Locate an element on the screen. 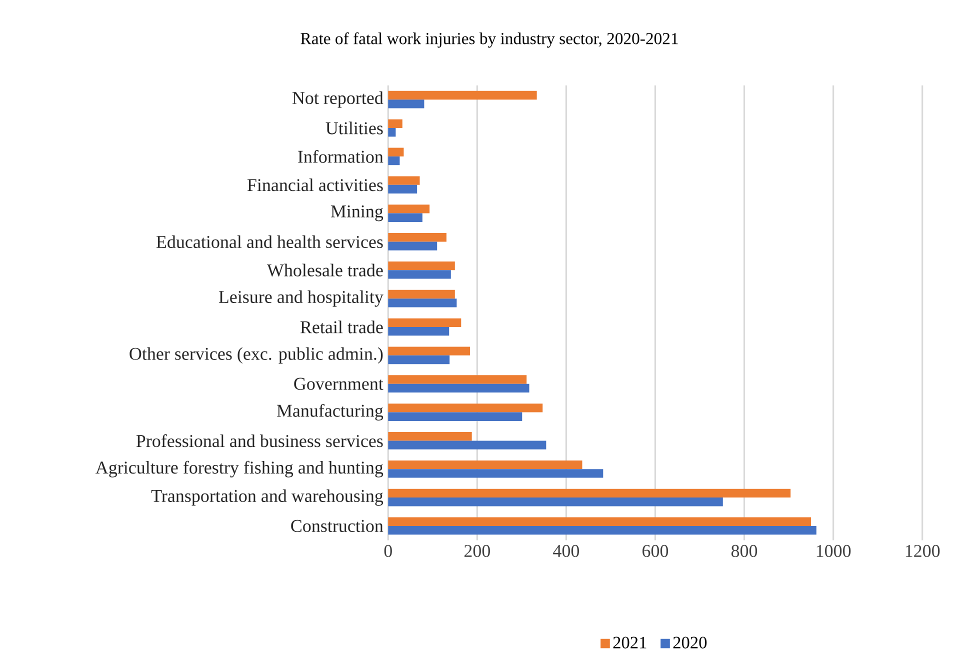  x-tick-label: 200 is located at coordinates (477, 551).